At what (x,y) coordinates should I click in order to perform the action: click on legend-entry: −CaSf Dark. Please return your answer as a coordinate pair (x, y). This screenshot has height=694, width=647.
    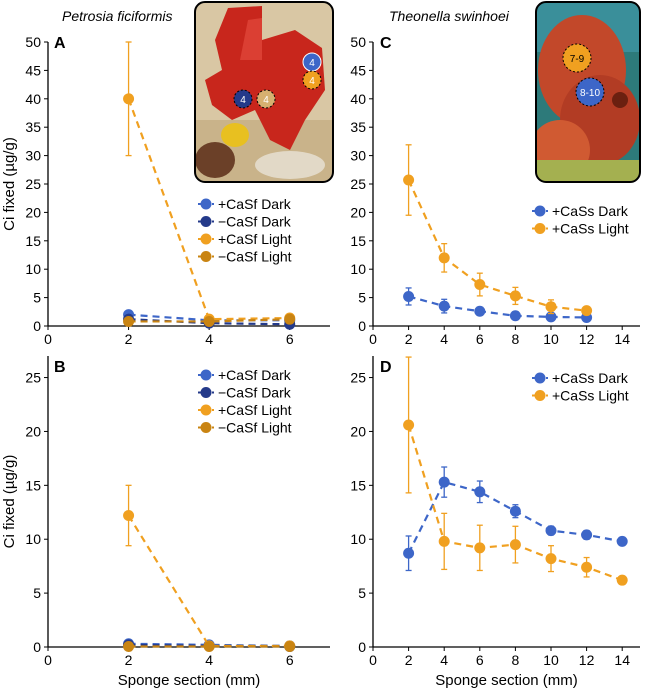
    Looking at the image, I should click on (245, 222).